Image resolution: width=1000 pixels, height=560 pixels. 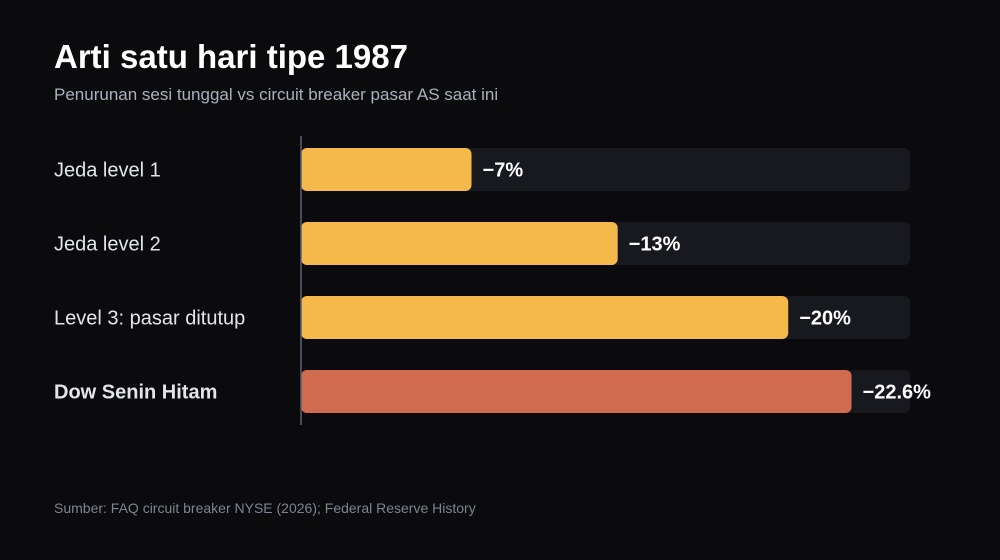 I want to click on value-label: −20%, so click(x=825, y=319).